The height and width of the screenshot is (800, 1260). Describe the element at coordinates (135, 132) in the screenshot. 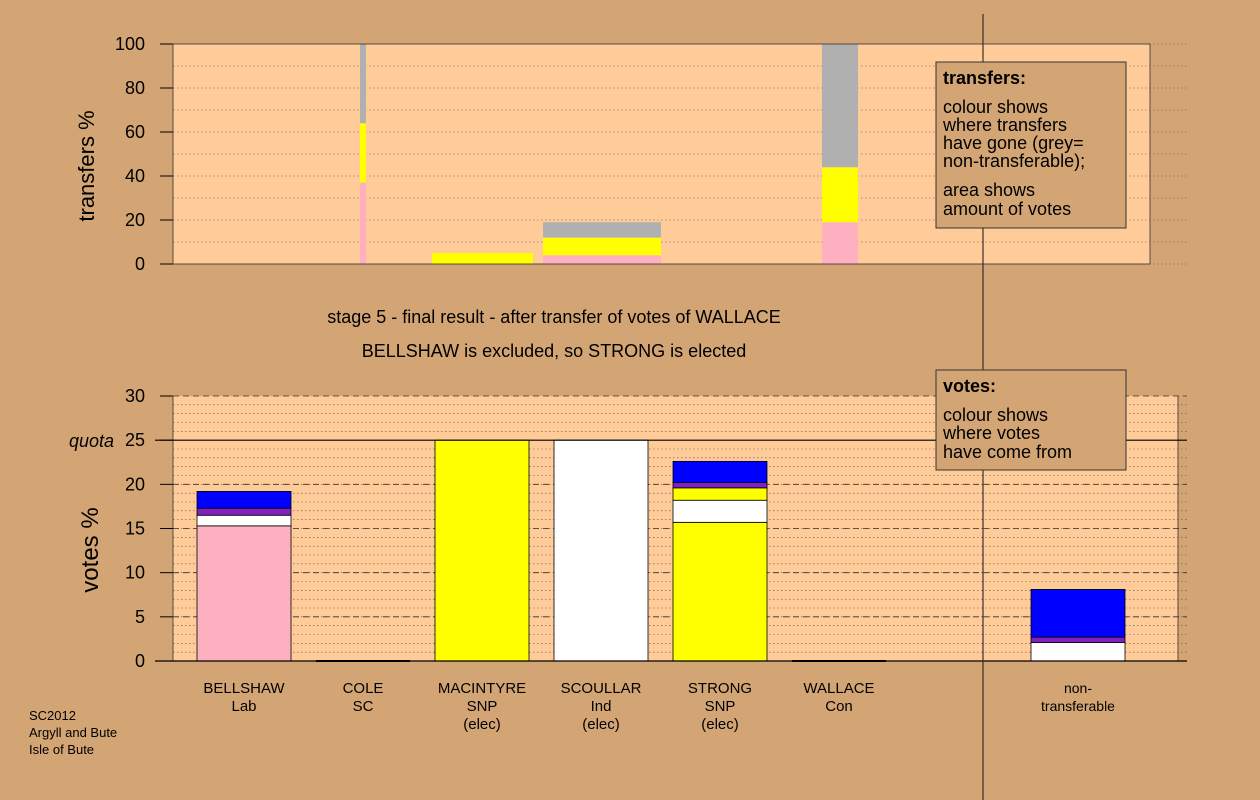

I see `transfers-tick-label: 60` at that location.